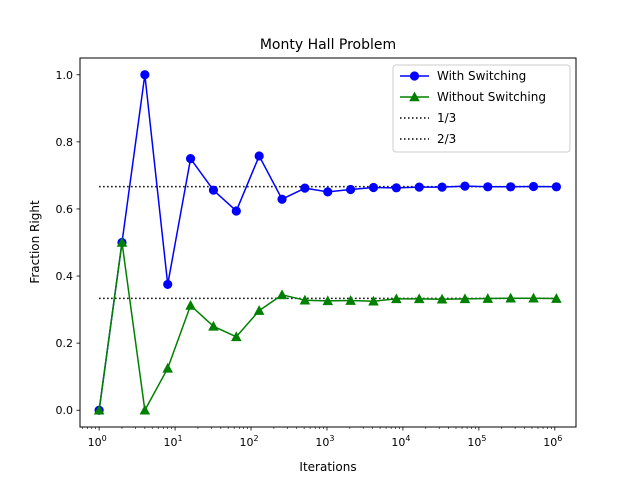 The image size is (640, 480). What do you see at coordinates (428, 118) in the screenshot?
I see `legend-item-1-3: 1/3` at bounding box center [428, 118].